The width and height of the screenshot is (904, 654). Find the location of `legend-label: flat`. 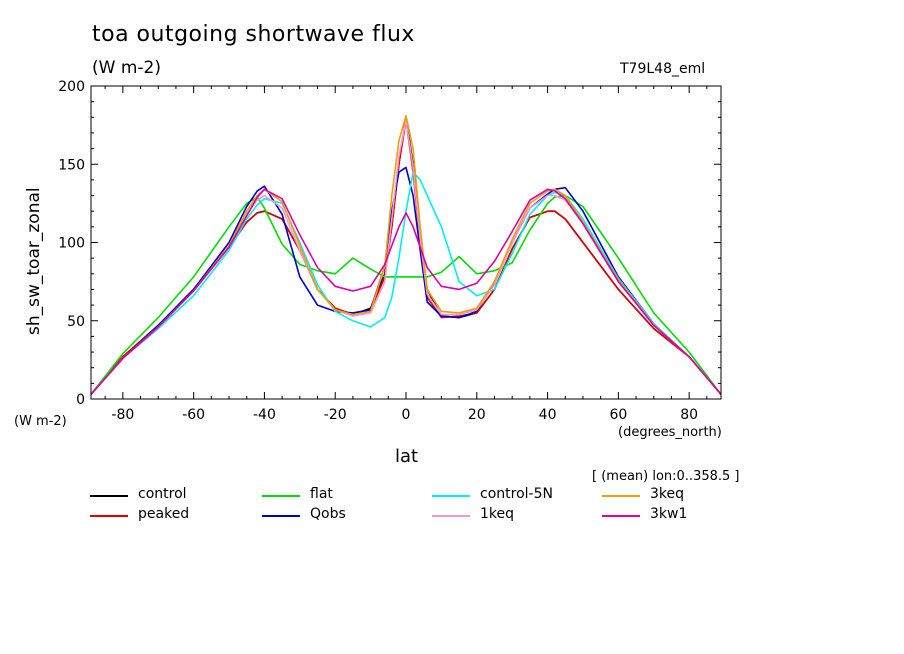

legend-label: flat is located at coordinates (321, 494).